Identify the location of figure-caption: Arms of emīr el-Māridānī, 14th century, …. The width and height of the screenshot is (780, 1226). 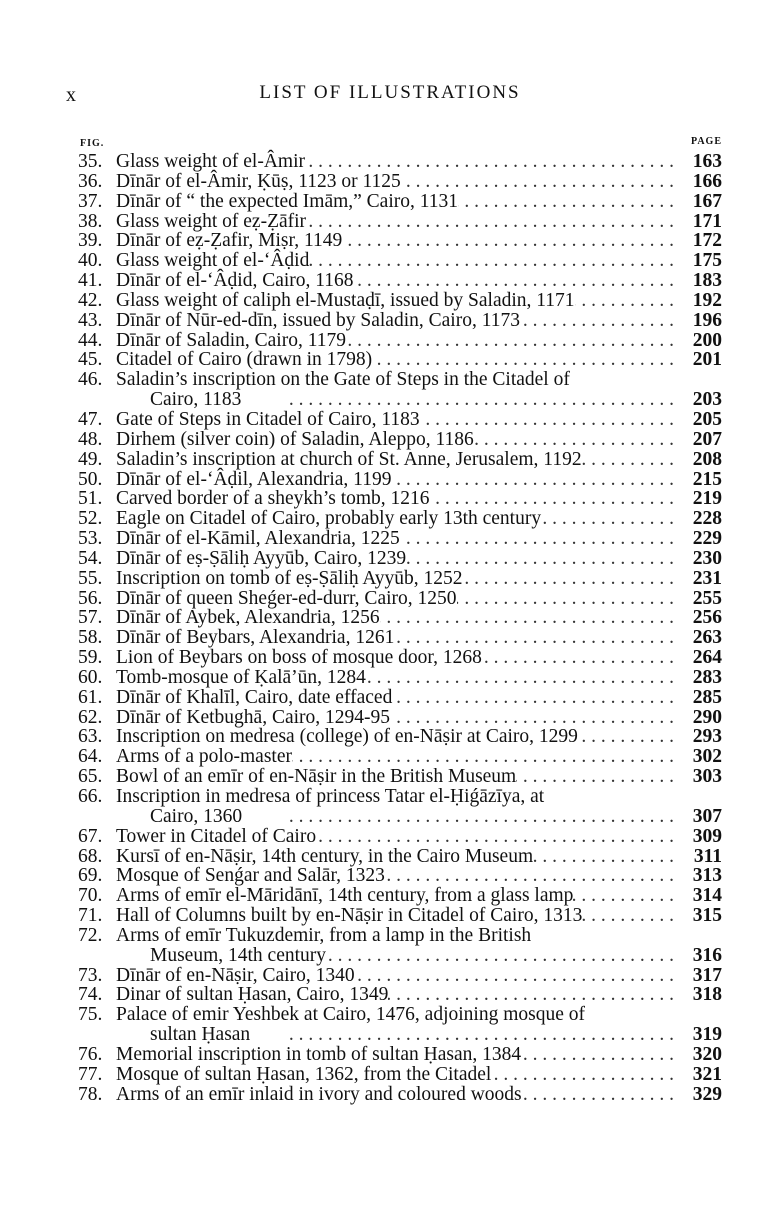
(345, 896).